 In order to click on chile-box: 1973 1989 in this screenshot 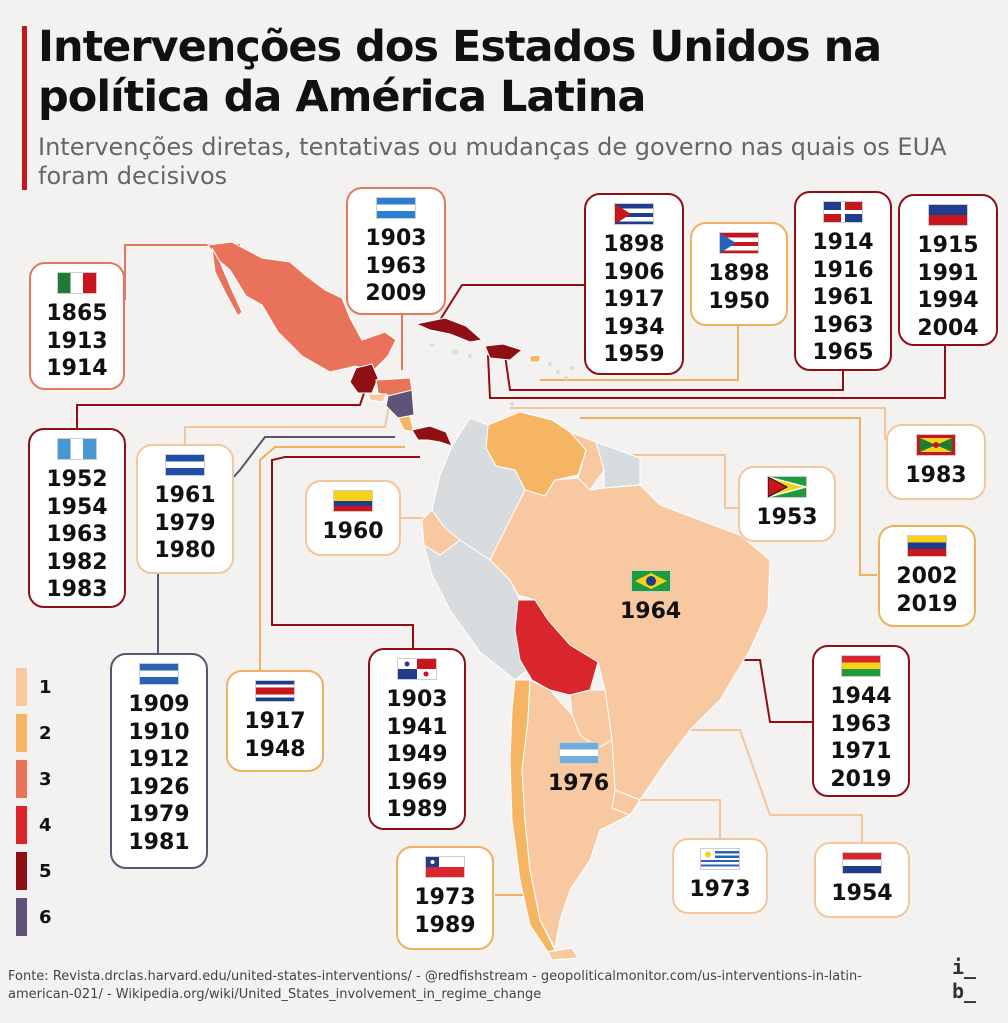, I will do `click(445, 898)`.